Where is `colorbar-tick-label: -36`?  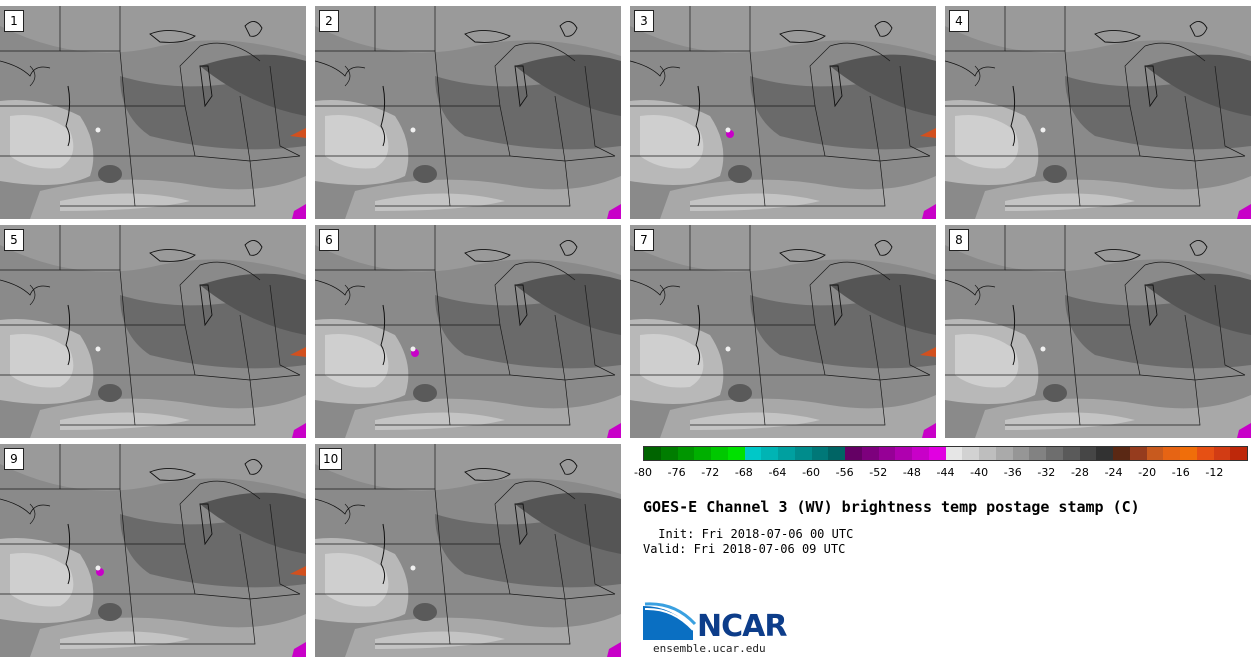
colorbar-tick-label: -36 is located at coordinates (1012, 472).